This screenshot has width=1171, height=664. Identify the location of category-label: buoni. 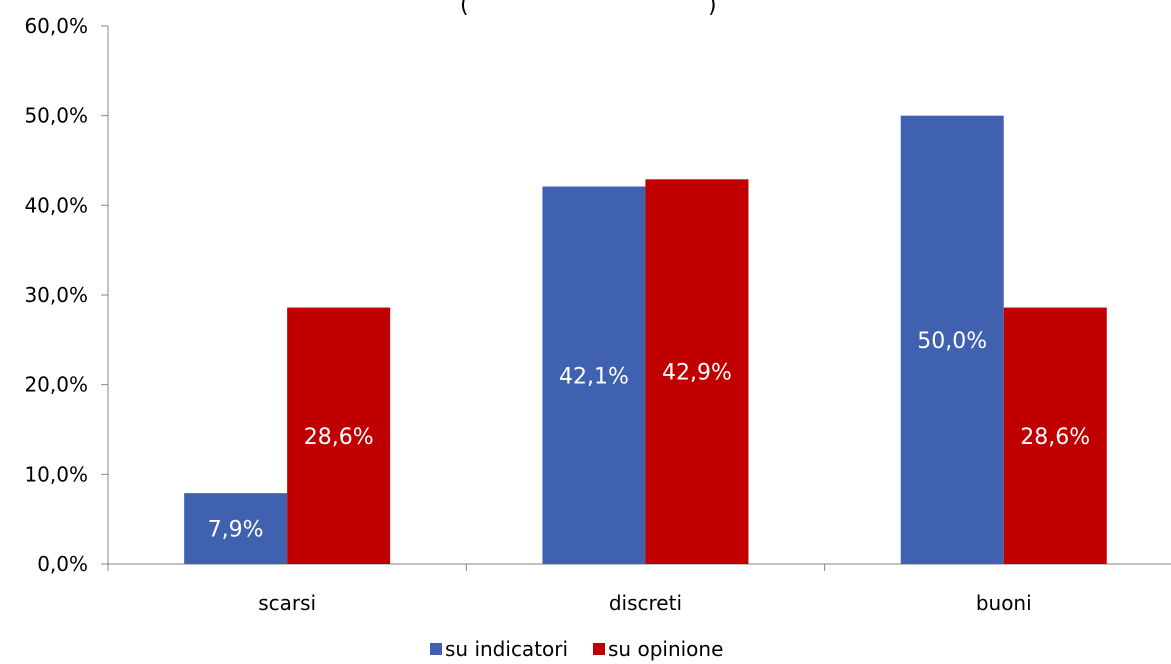
(1004, 603).